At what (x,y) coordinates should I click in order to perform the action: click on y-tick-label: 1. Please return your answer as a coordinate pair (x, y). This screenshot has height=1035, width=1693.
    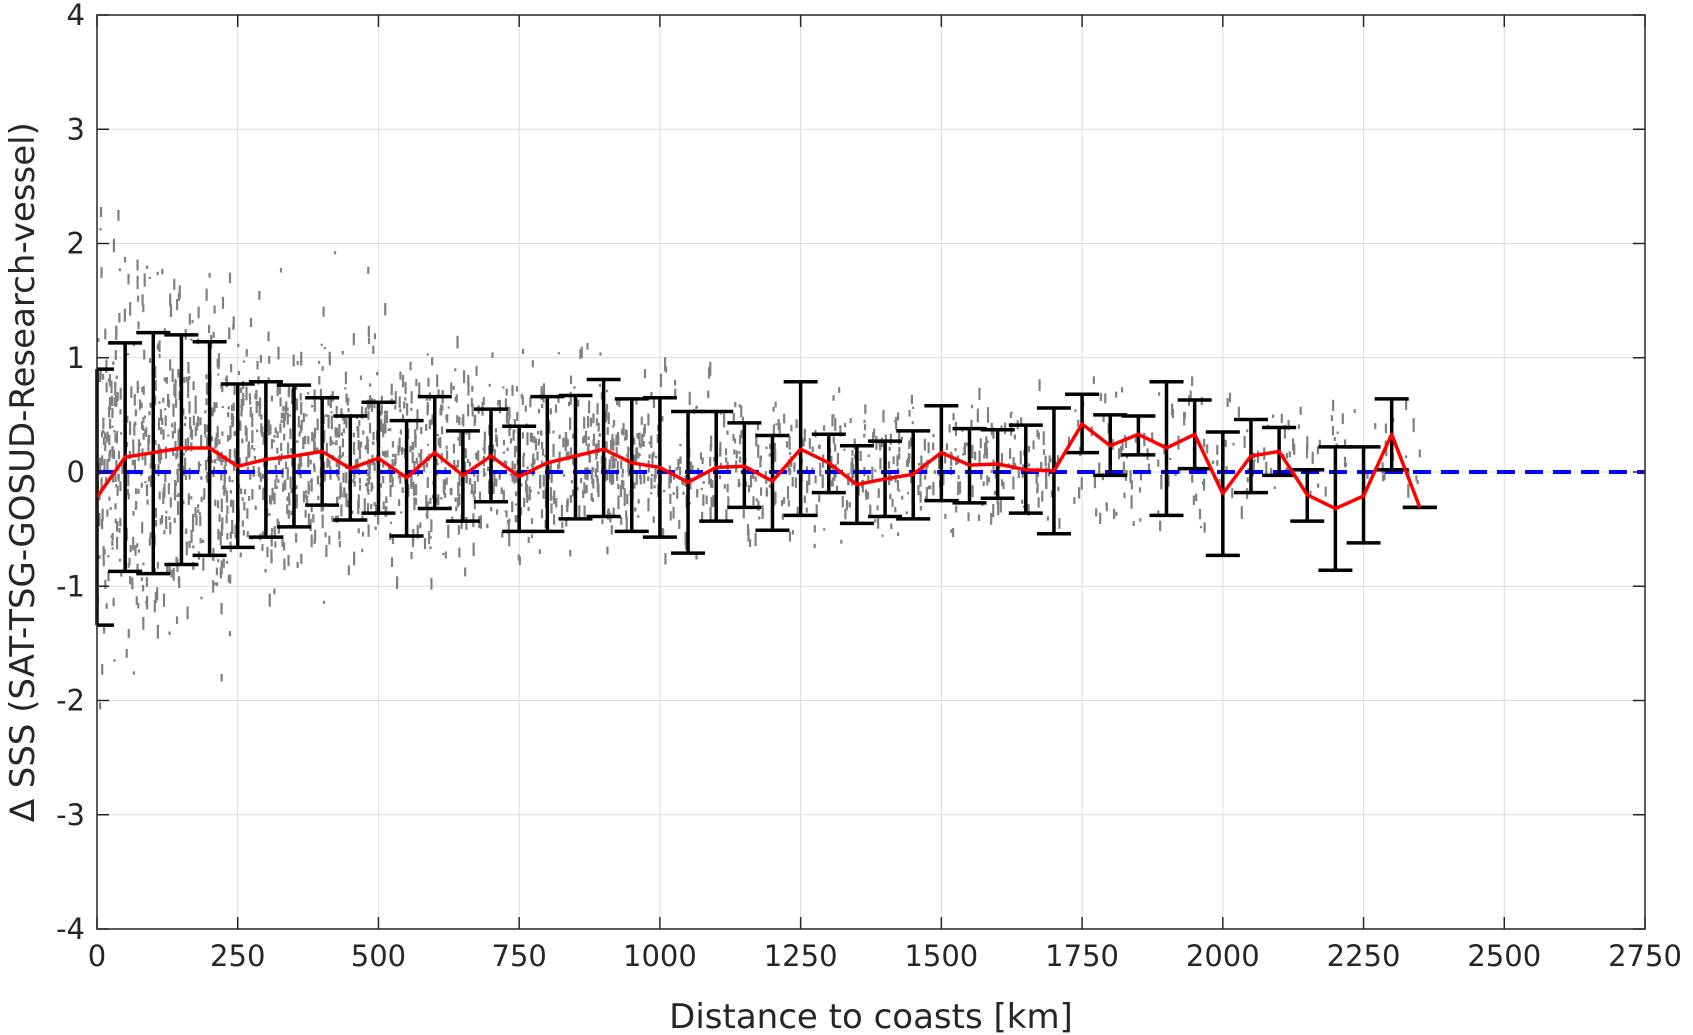
    Looking at the image, I should click on (76, 358).